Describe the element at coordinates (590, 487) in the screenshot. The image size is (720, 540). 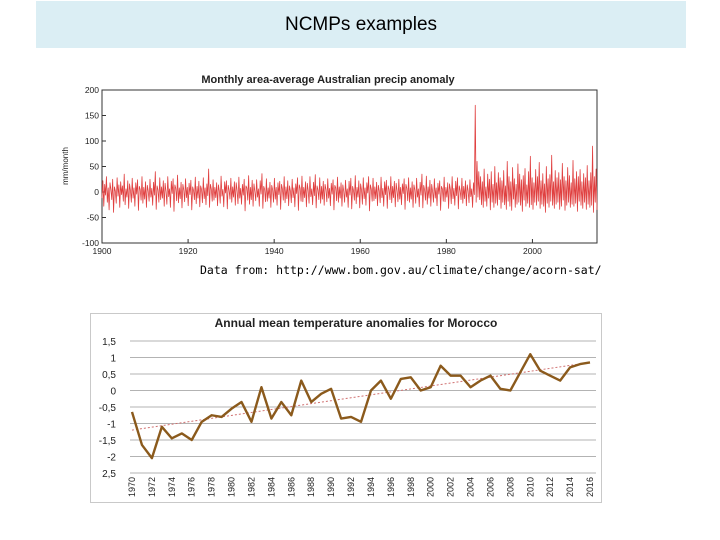
I see `morocco-x-tick-label: 2016` at that location.